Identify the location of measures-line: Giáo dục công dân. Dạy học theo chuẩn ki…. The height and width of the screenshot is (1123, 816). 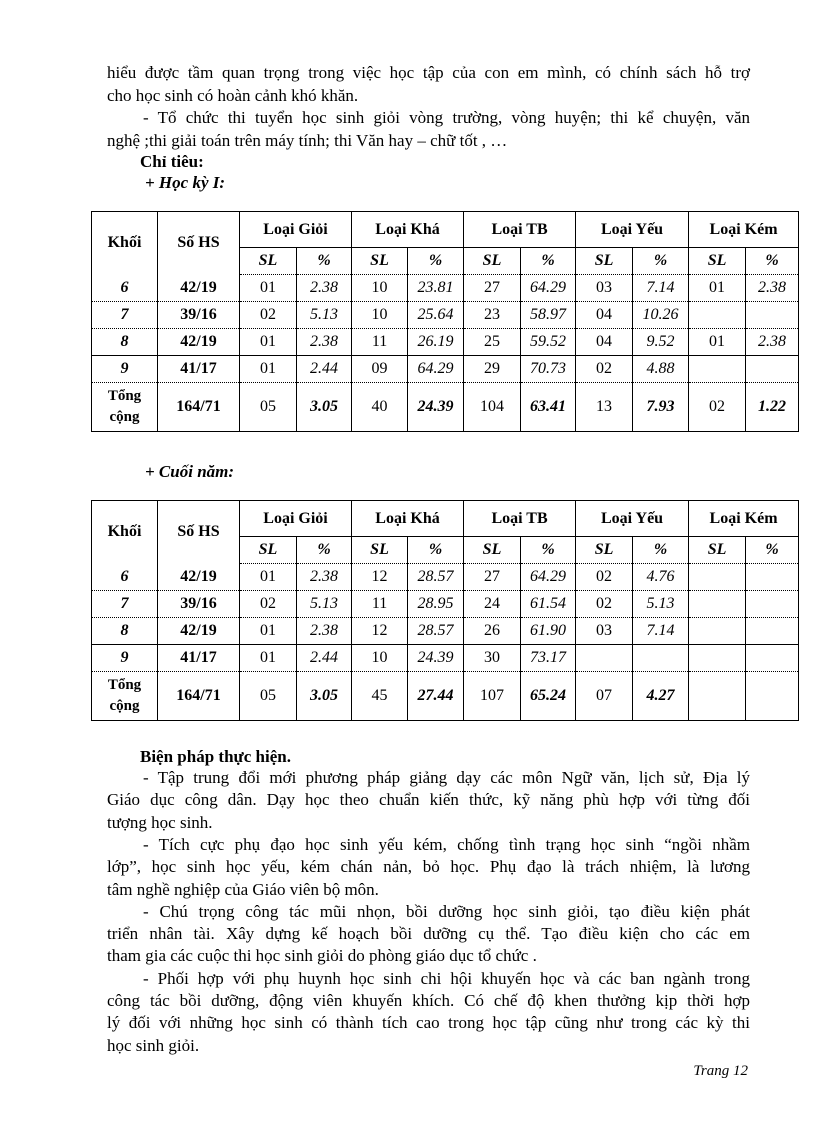
(428, 800).